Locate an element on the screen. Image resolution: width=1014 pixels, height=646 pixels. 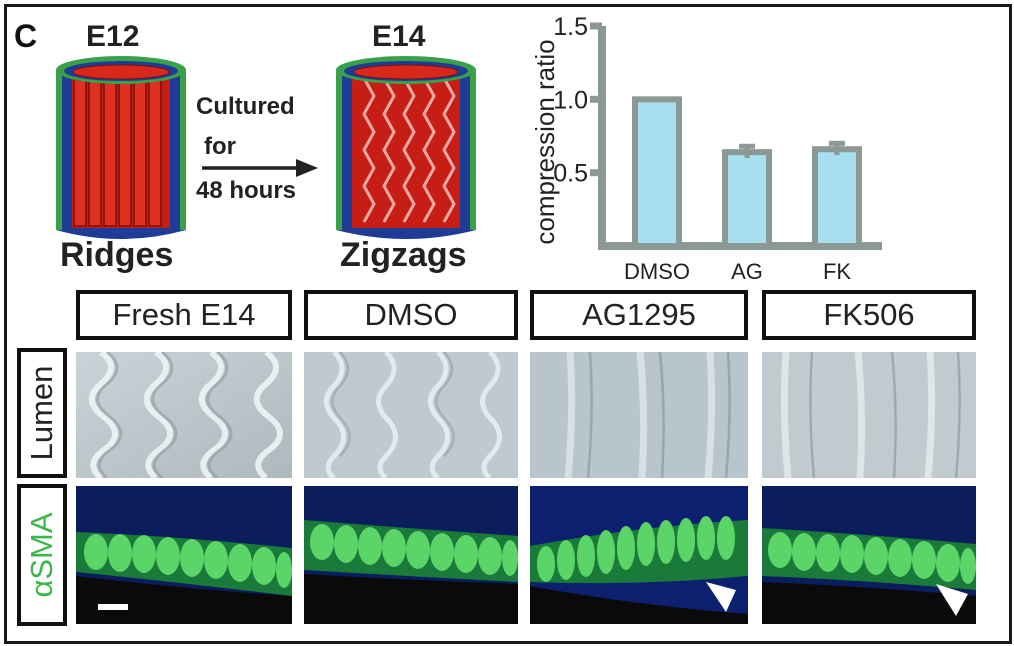
x-tick-label: FK is located at coordinates (837, 269).